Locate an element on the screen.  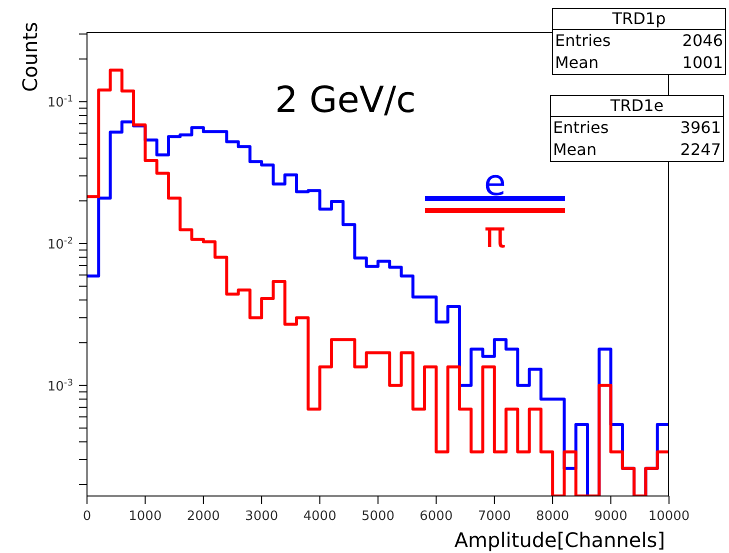
x-tick-label: 8000 is located at coordinates (553, 516).